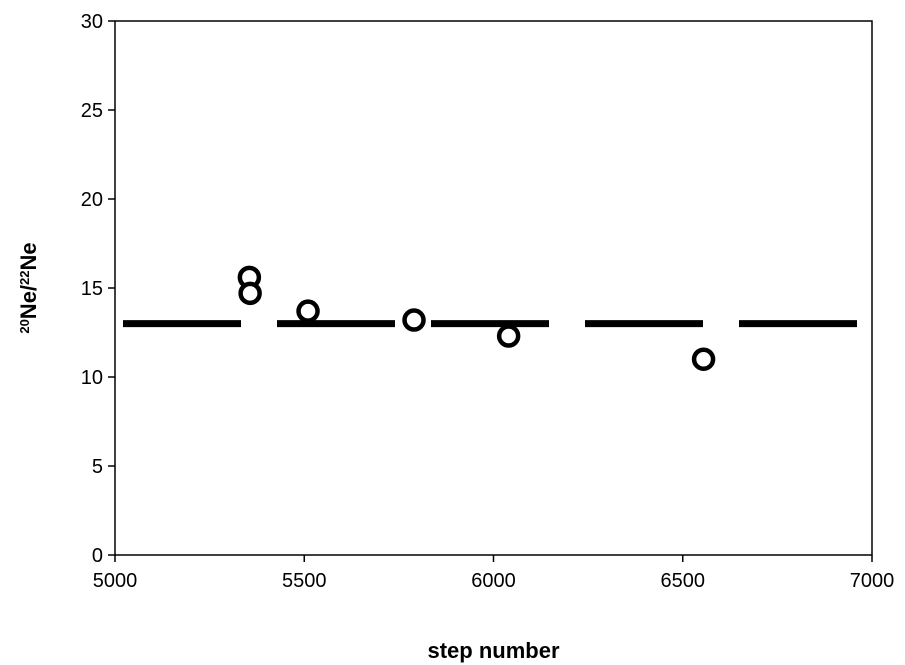 Image resolution: width=905 pixels, height=665 pixels. I want to click on y-axis-title-part1: Ne/, so click(28, 302).